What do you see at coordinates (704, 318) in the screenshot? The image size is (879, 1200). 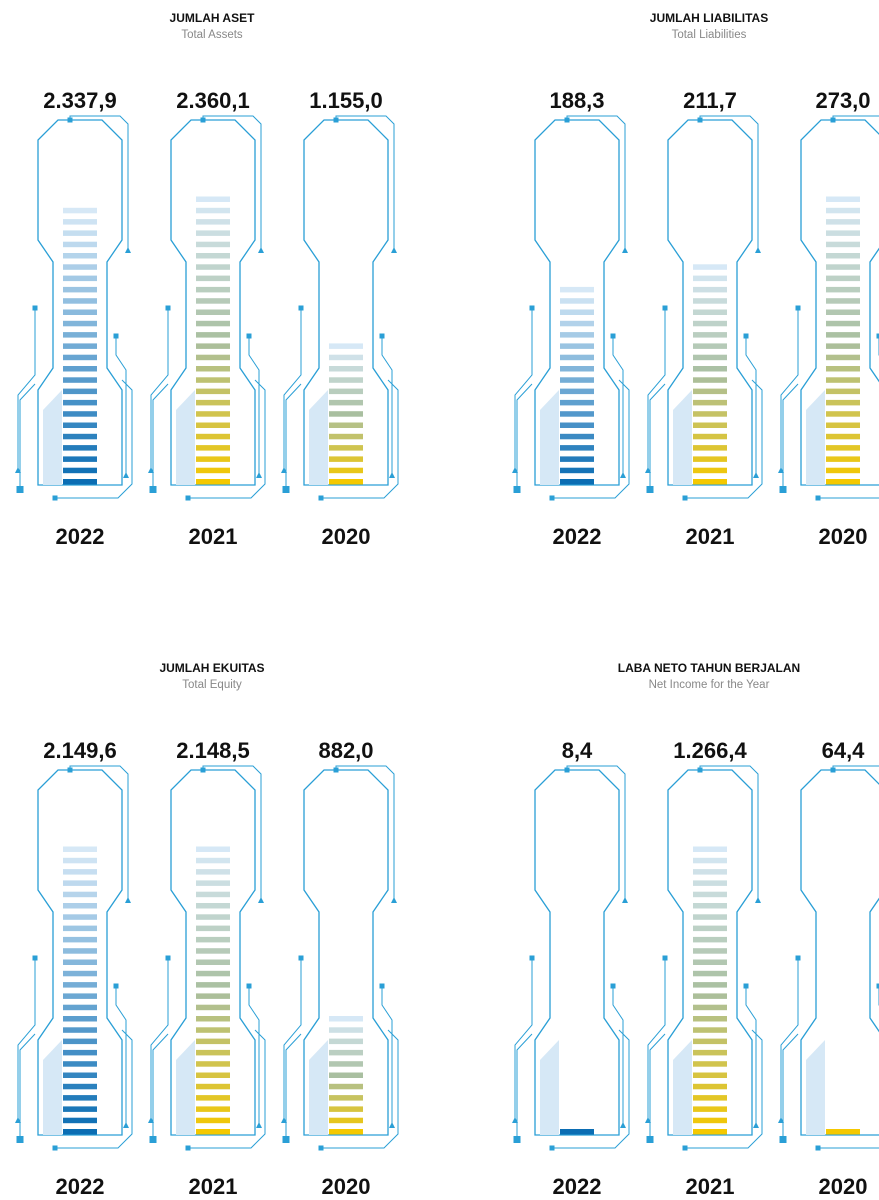 I see `column: 211,7 2021` at bounding box center [704, 318].